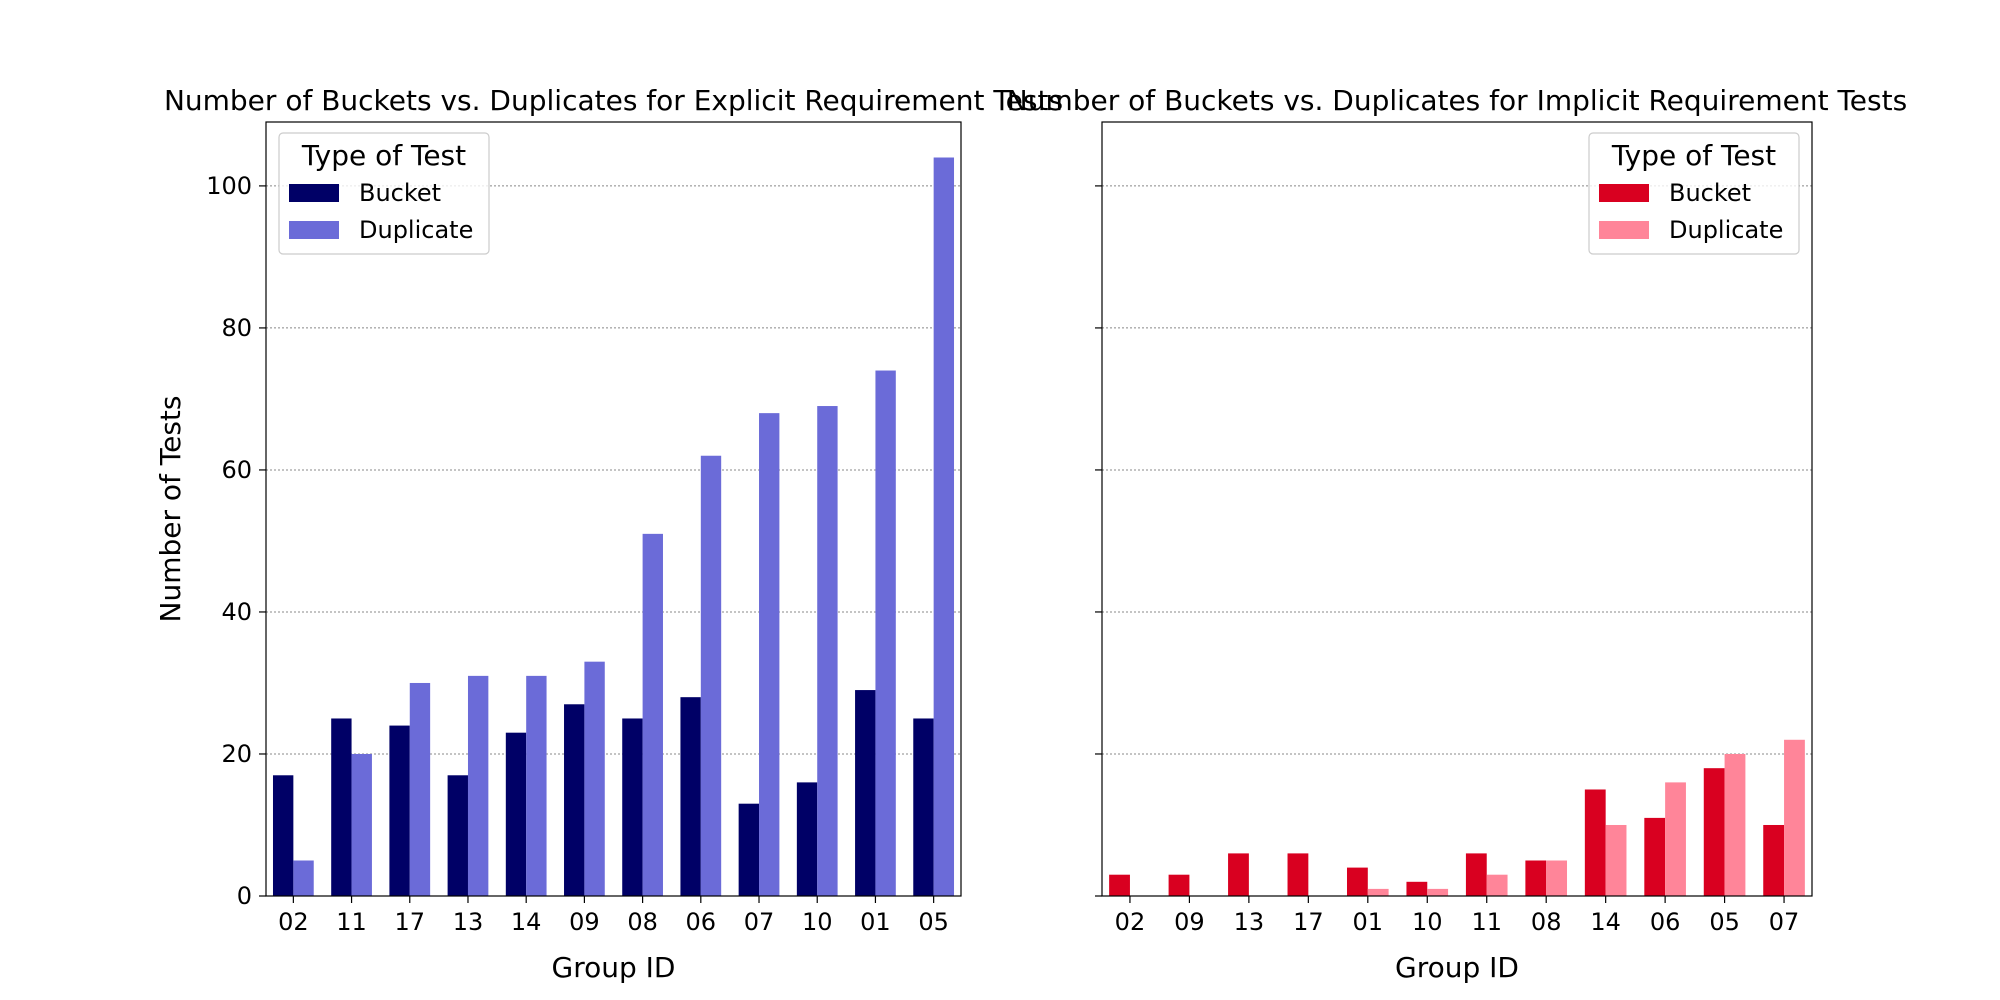 This screenshot has height=1000, width=2000. Describe the element at coordinates (236, 328) in the screenshot. I see `y-tick-label: 80` at that location.